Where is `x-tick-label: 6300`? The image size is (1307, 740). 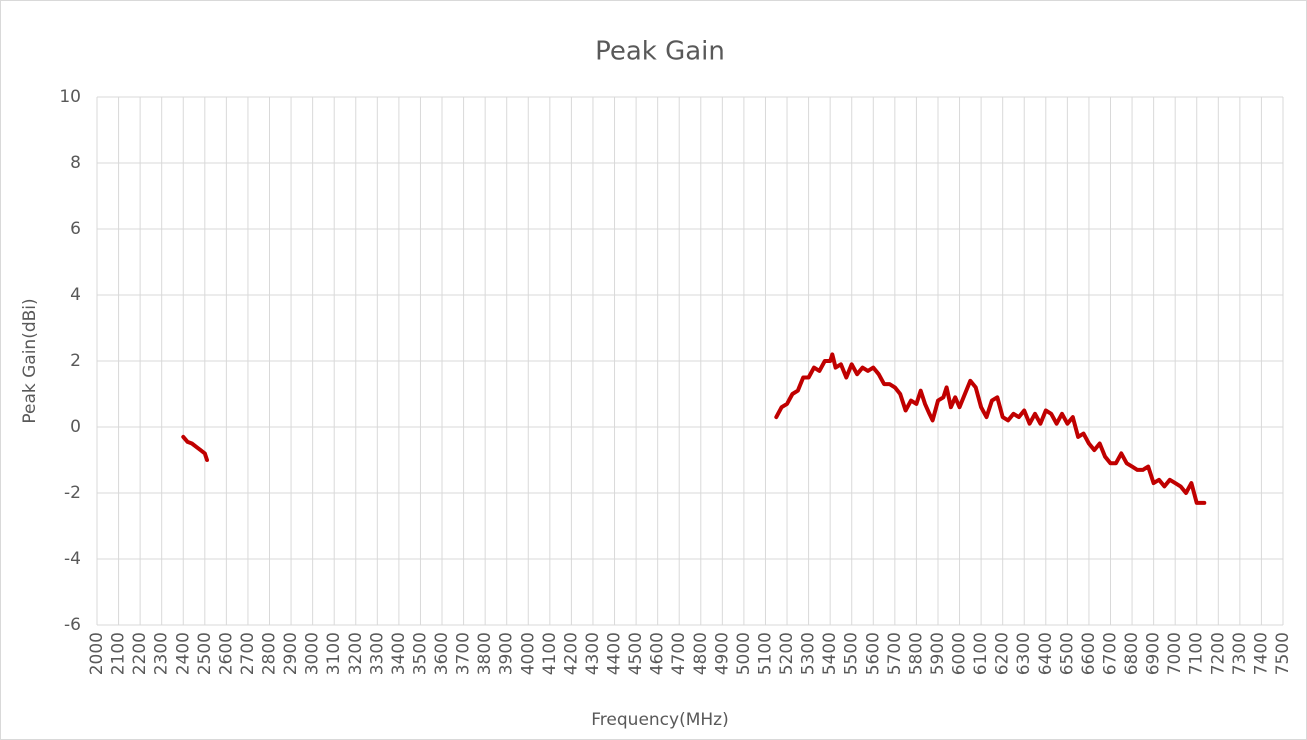
x-tick-label: 6300 is located at coordinates (1024, 653).